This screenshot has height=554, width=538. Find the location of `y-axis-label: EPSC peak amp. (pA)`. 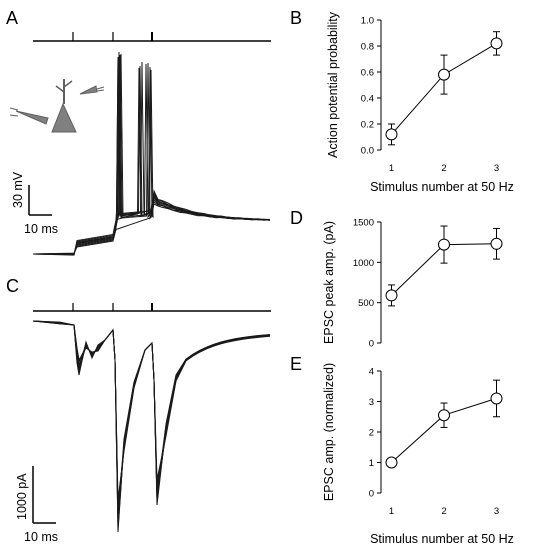

y-axis-label: EPSC peak amp. (pA) is located at coordinates (329, 282).